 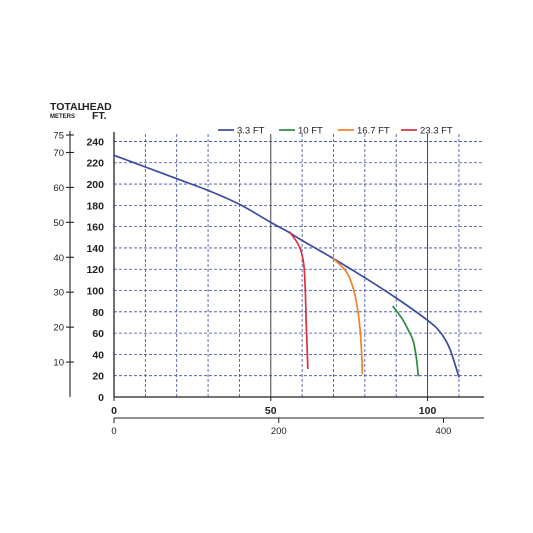 I want to click on x-top-tick-label: 0, so click(x=114, y=411).